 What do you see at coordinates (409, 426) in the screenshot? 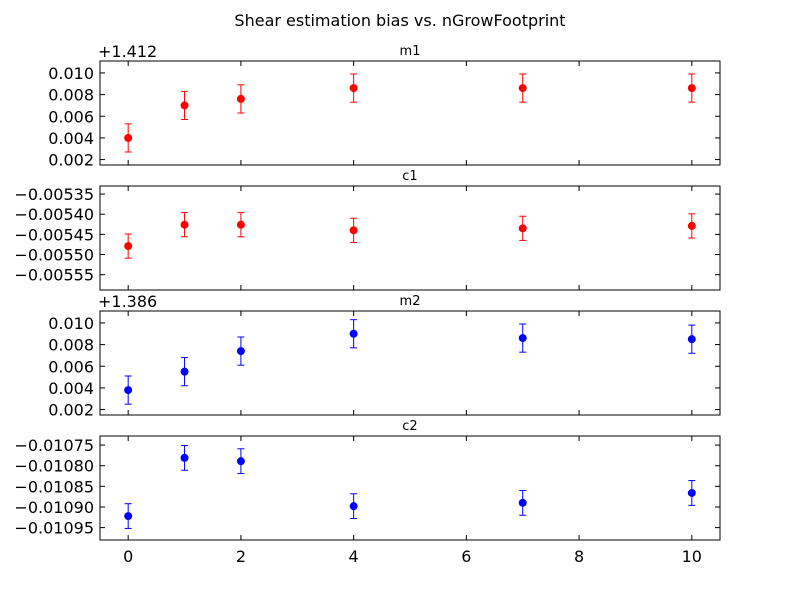
I see `subplot-title: c2` at bounding box center [409, 426].